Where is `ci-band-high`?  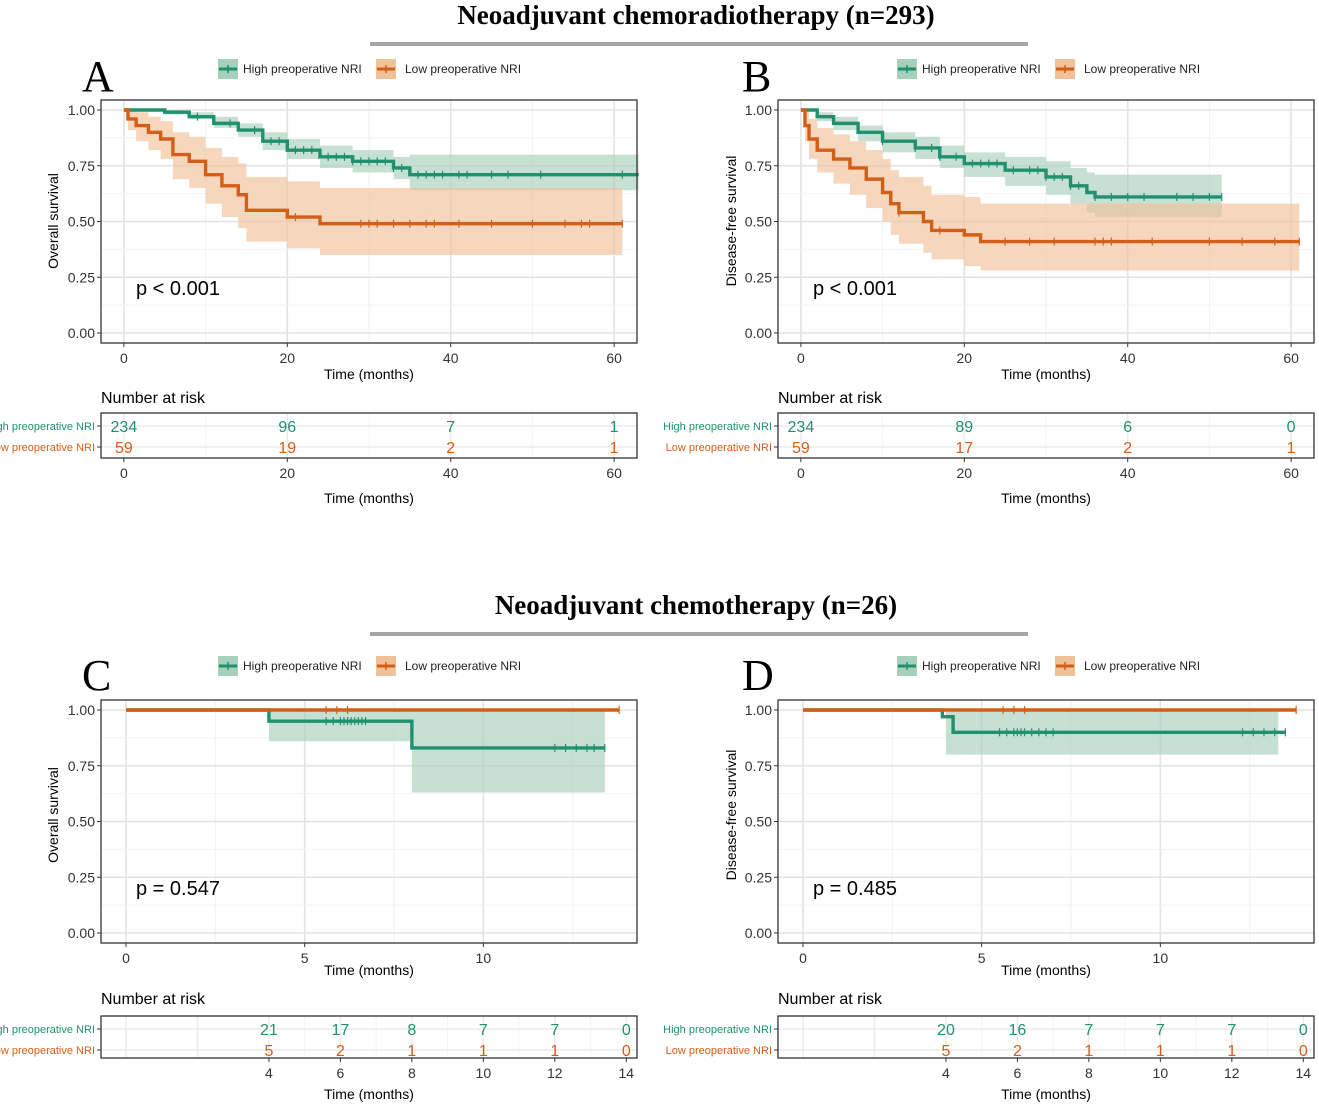 ci-band-high is located at coordinates (436, 751).